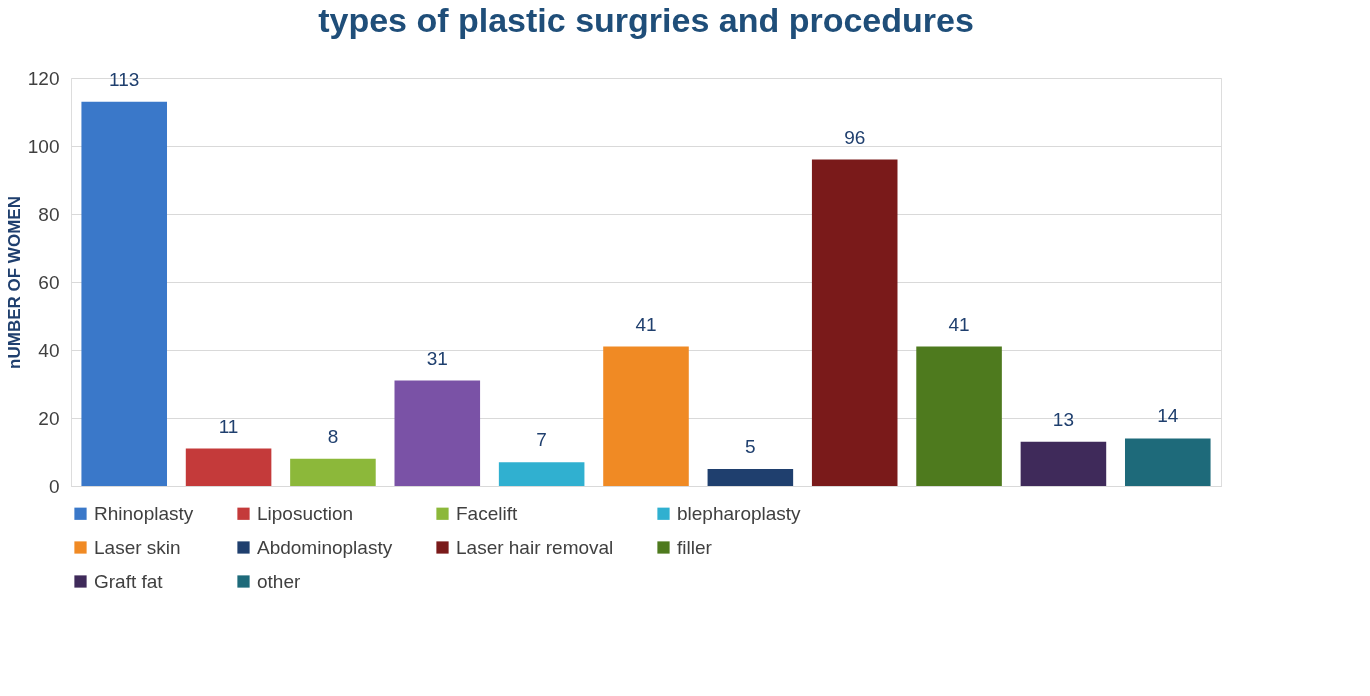 The width and height of the screenshot is (1370, 696). I want to click on data-label: 5, so click(750, 446).